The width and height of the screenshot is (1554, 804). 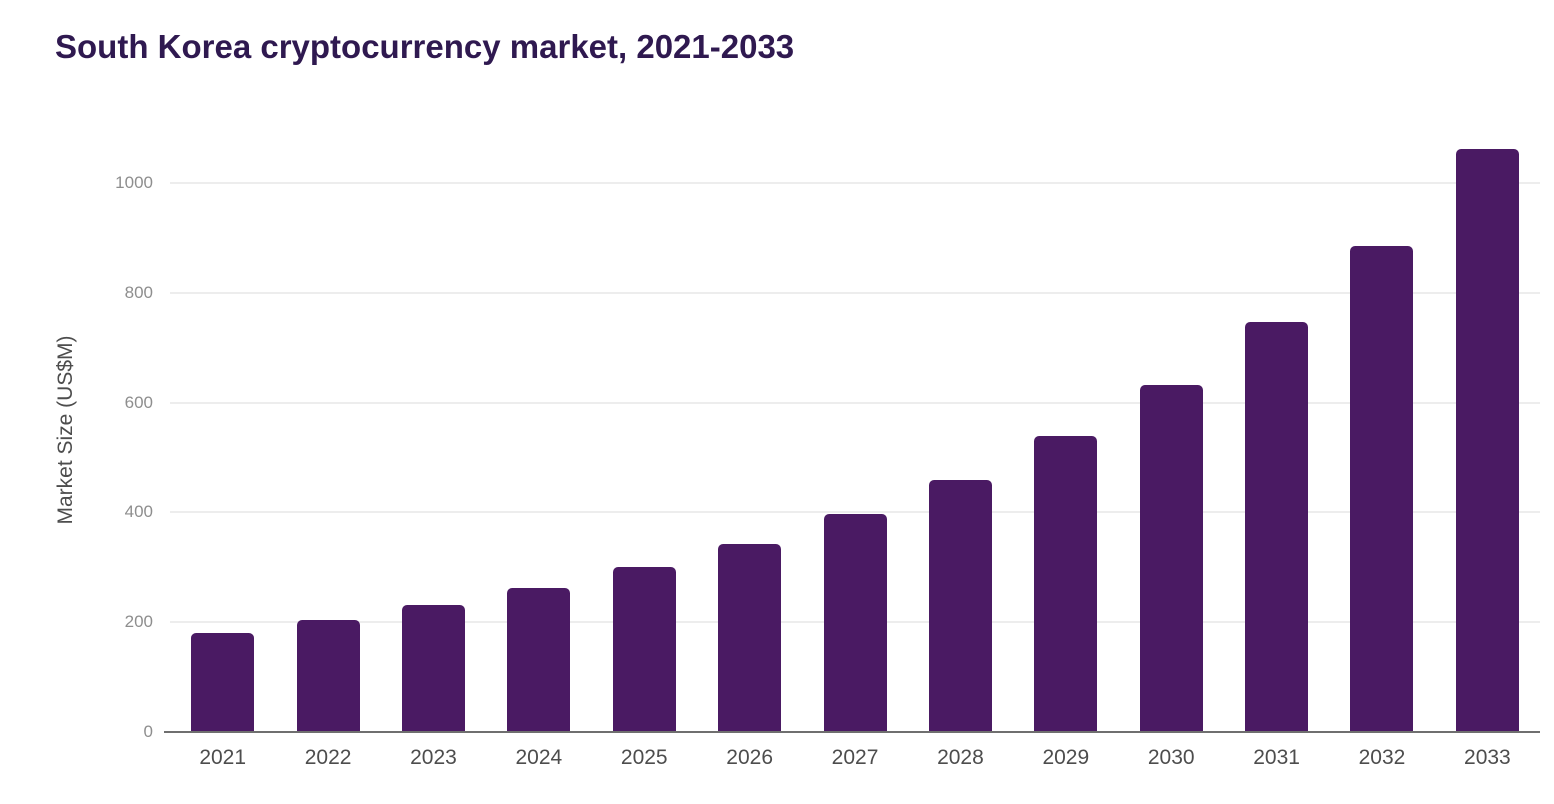 What do you see at coordinates (749, 757) in the screenshot?
I see `x-tick-label: 2026` at bounding box center [749, 757].